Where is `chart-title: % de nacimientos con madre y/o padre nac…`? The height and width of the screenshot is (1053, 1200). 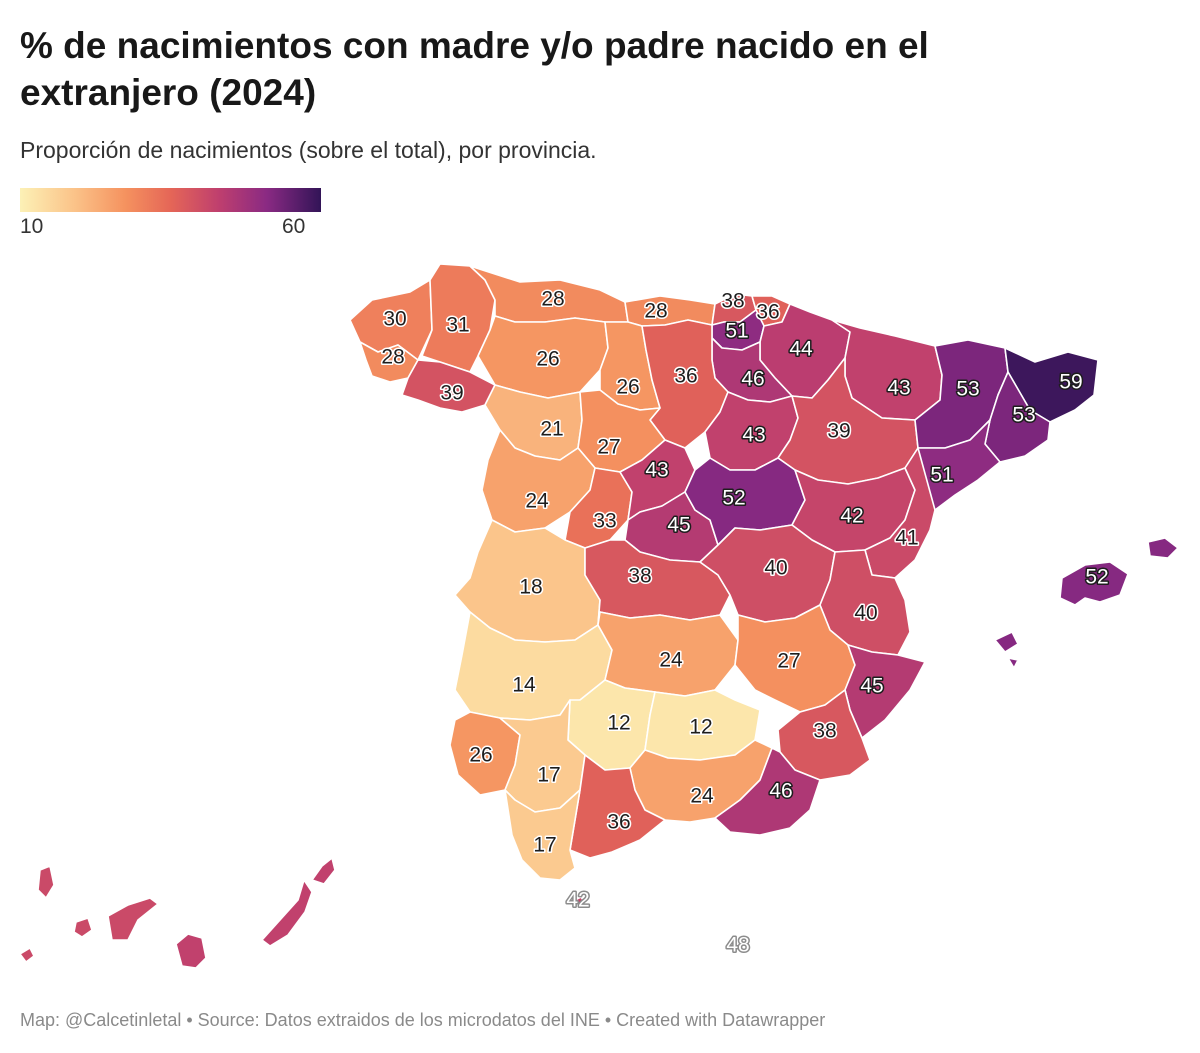 chart-title: % de nacimientos con madre y/o padre nac… is located at coordinates (474, 69).